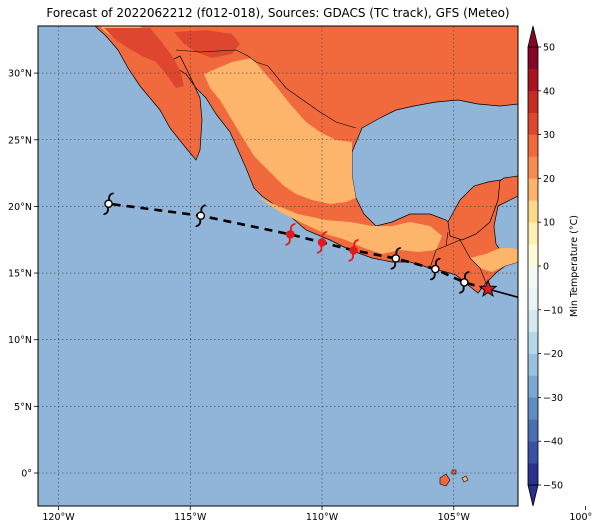  What do you see at coordinates (207, 44) in the screenshot?
I see `land-temp-30-40-b` at bounding box center [207, 44].